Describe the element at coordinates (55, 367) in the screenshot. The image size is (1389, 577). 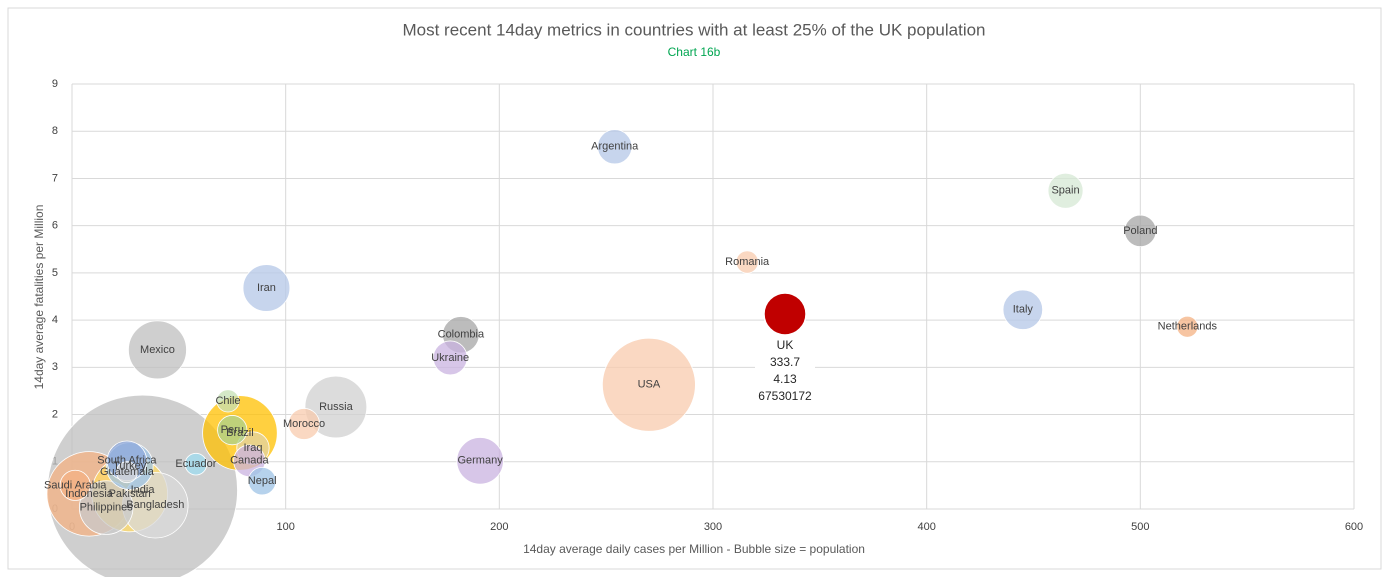
I see `y-tick-label: 3` at that location.